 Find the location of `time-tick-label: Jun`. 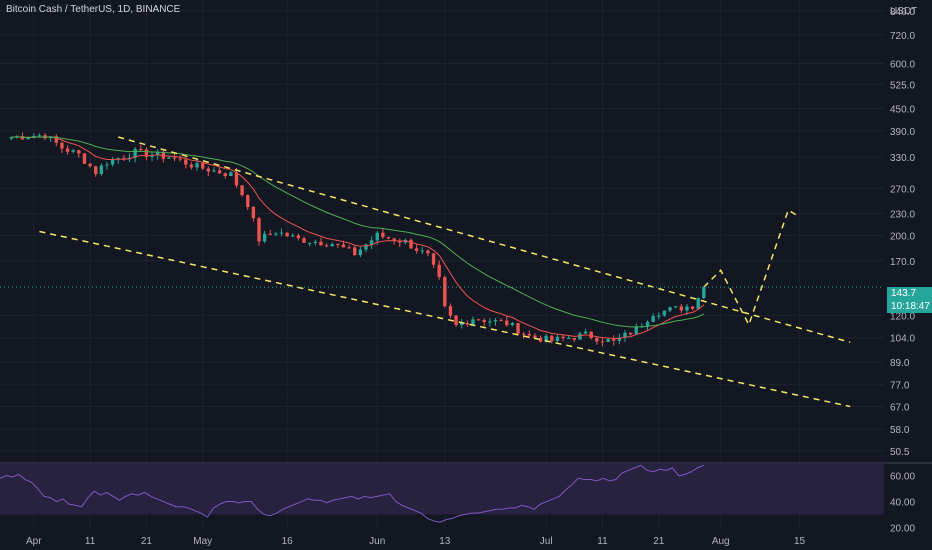

time-tick-label: Jun is located at coordinates (377, 541).